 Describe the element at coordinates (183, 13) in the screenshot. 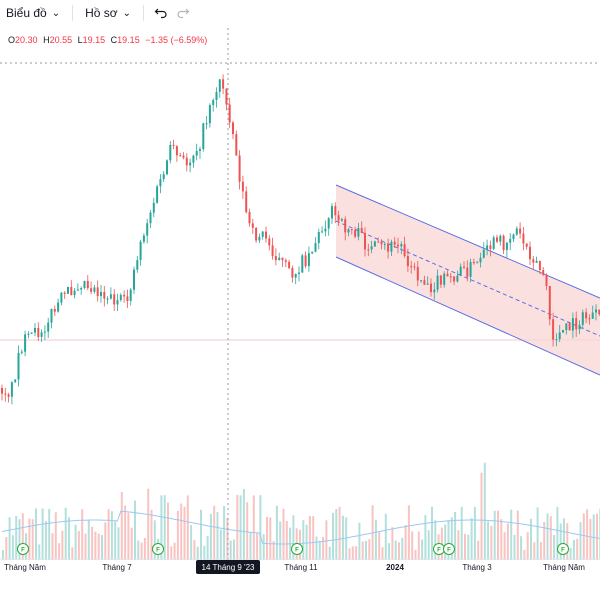

I see `redo-button` at that location.